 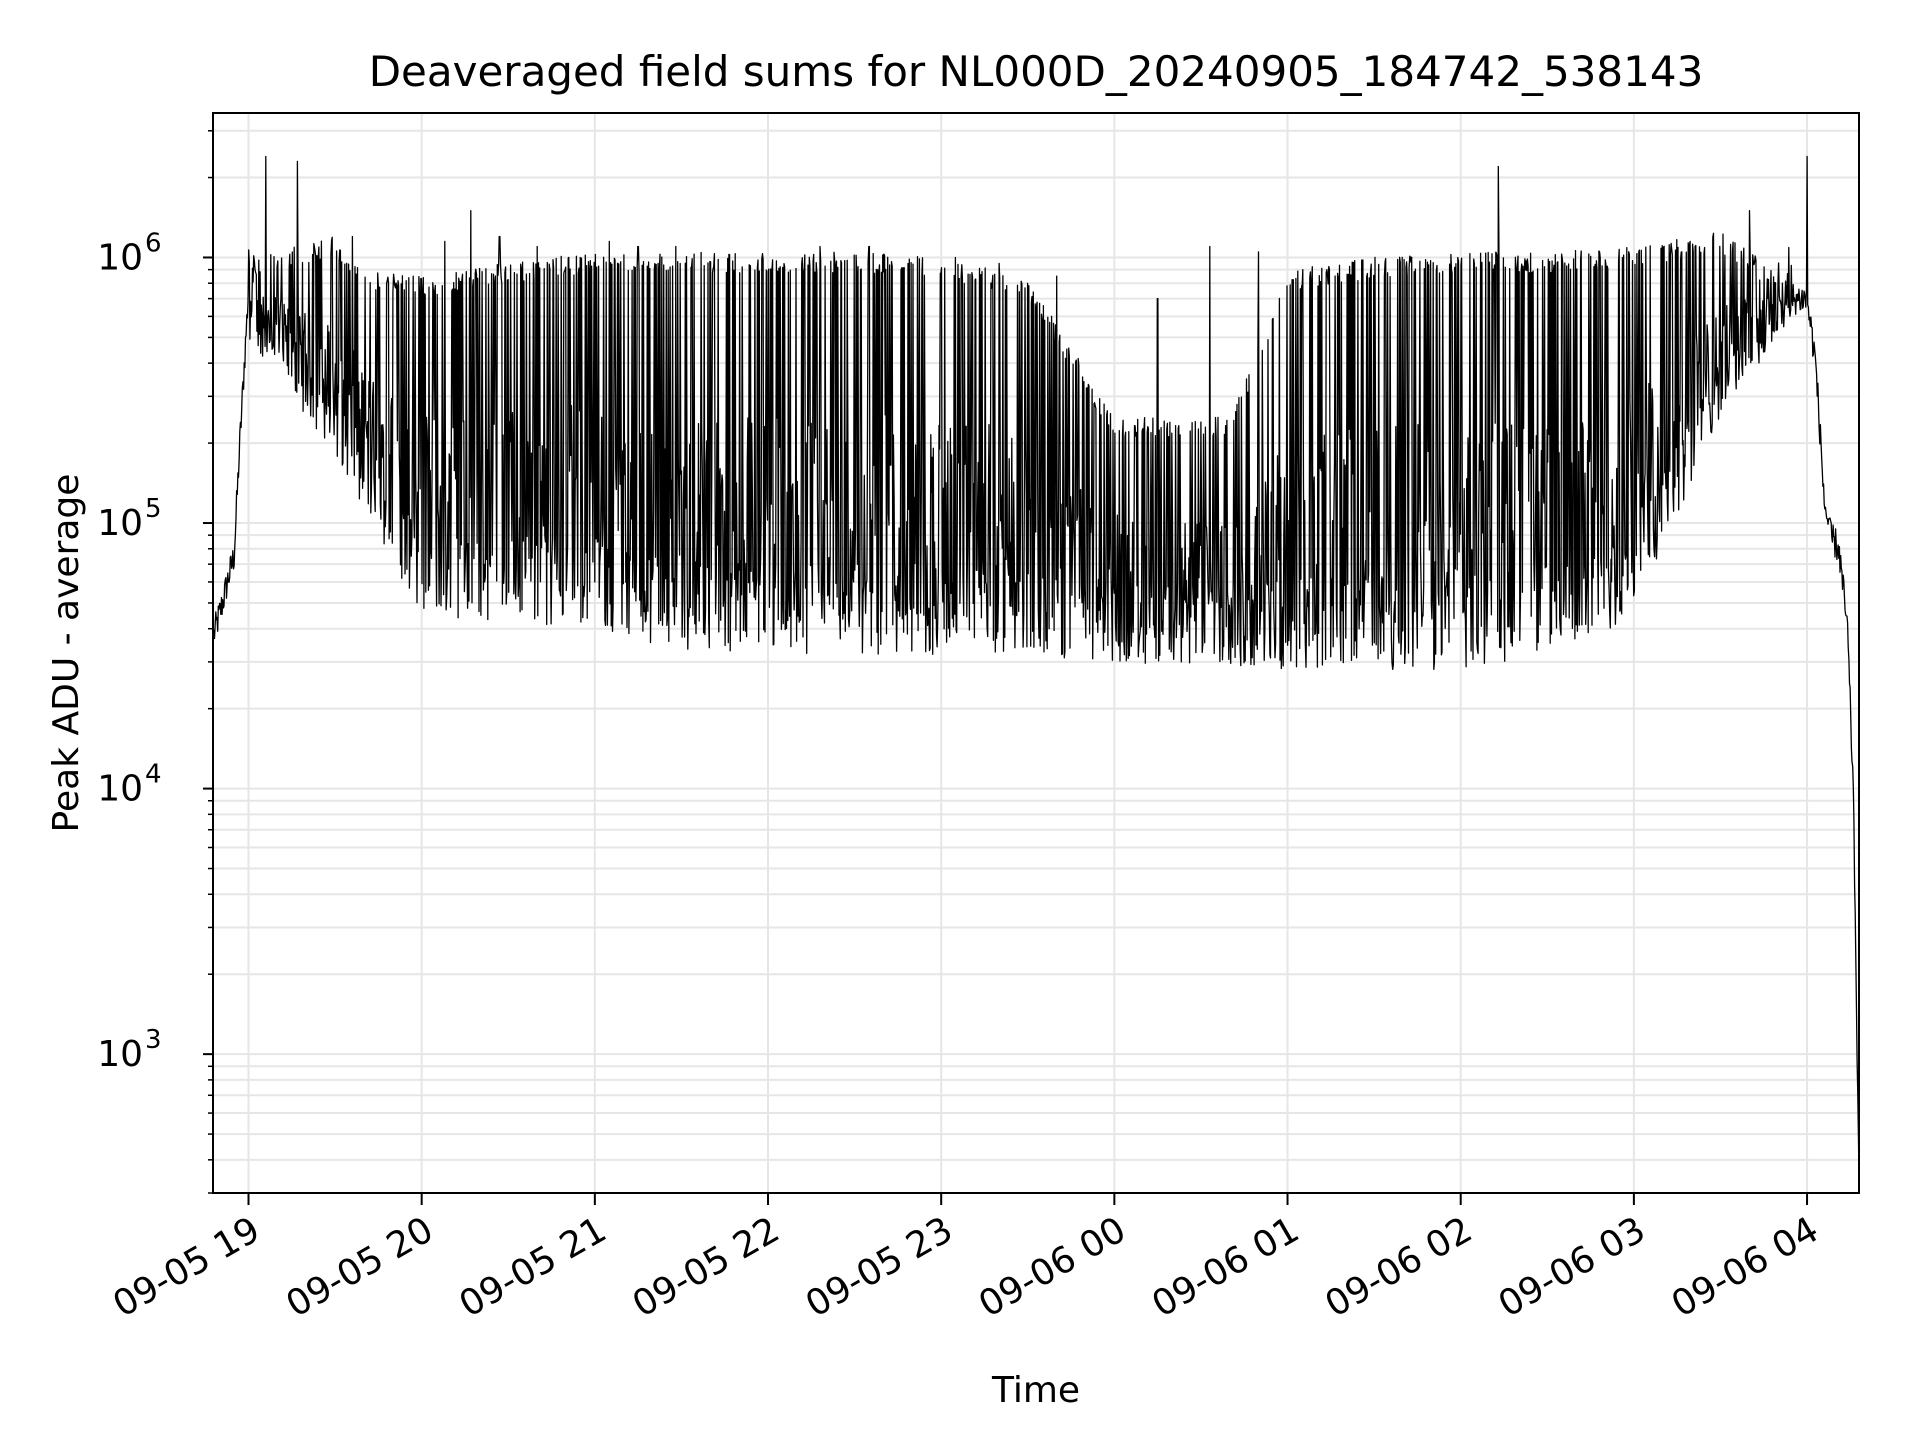 I want to click on y-tick-exponent: 4, so click(x=153, y=775).